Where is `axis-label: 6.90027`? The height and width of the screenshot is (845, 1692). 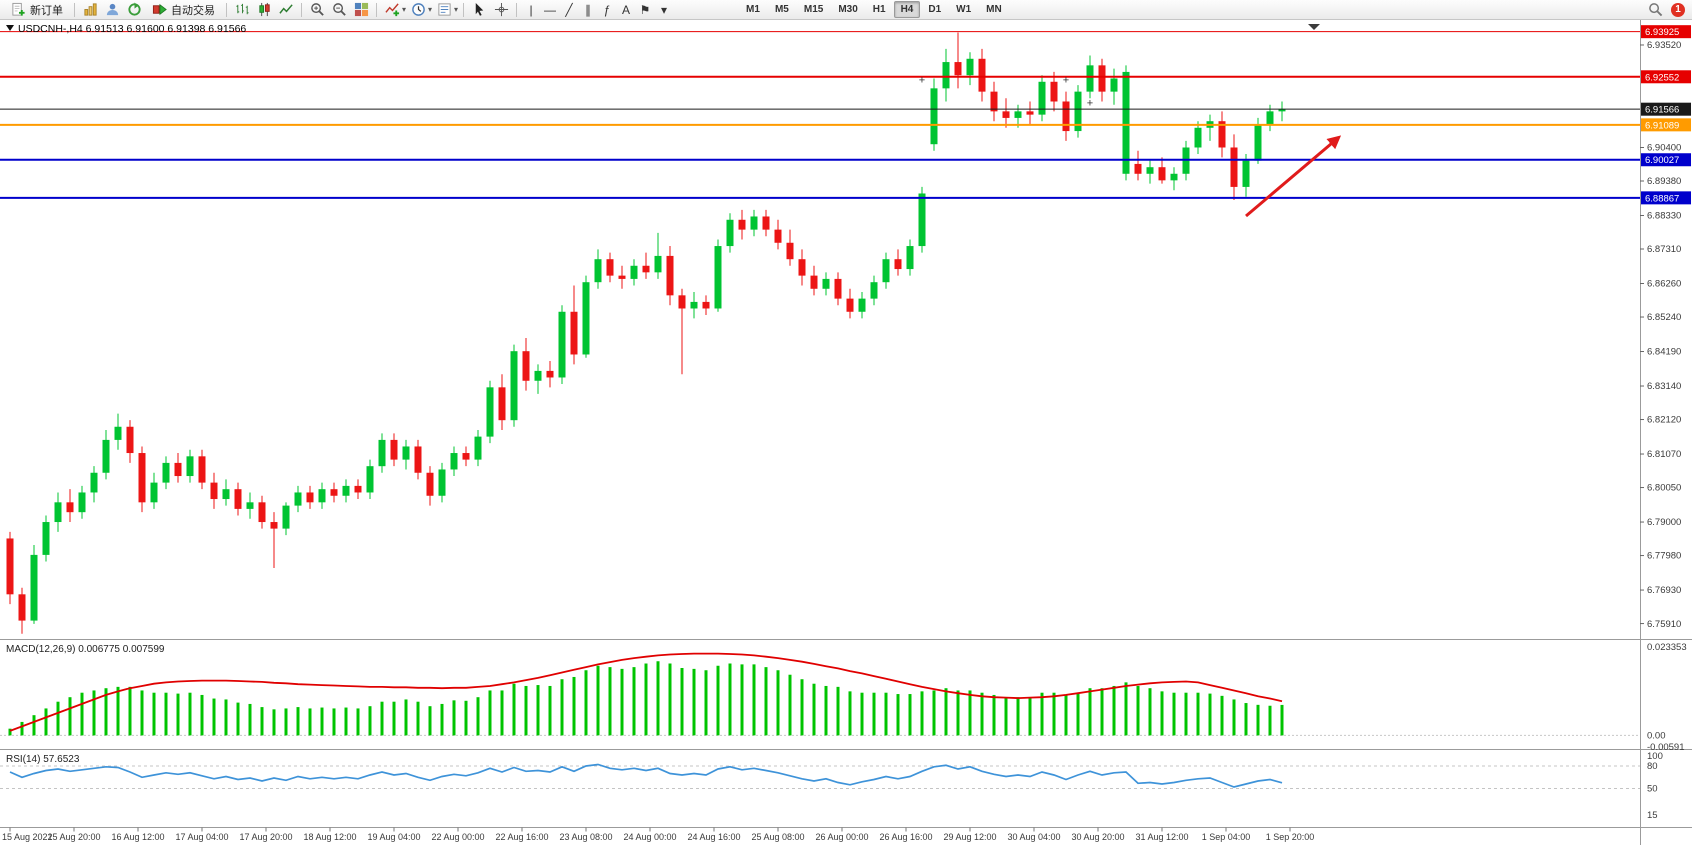
axis-label: 6.90027 is located at coordinates (1662, 160).